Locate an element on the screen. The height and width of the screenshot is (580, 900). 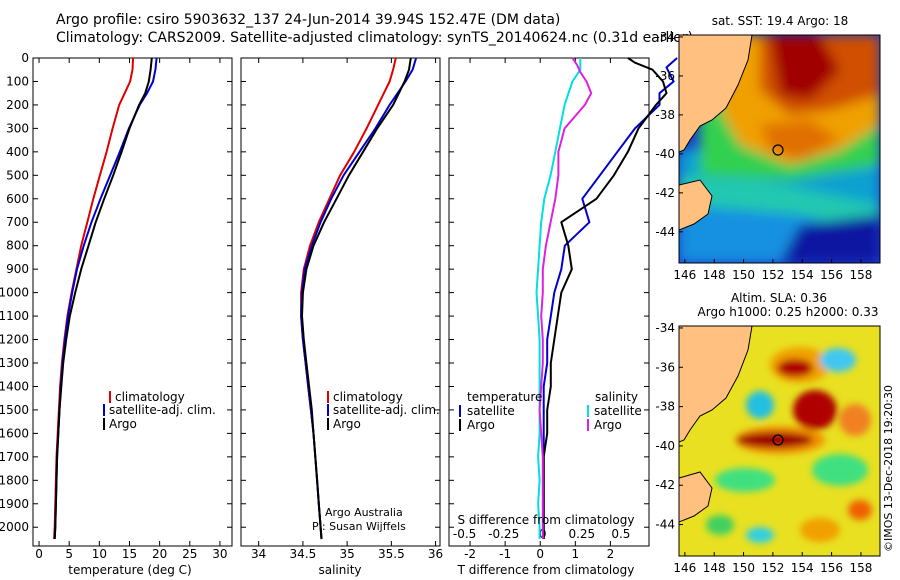
x-tick-label: 35.5 is located at coordinates (391, 554).